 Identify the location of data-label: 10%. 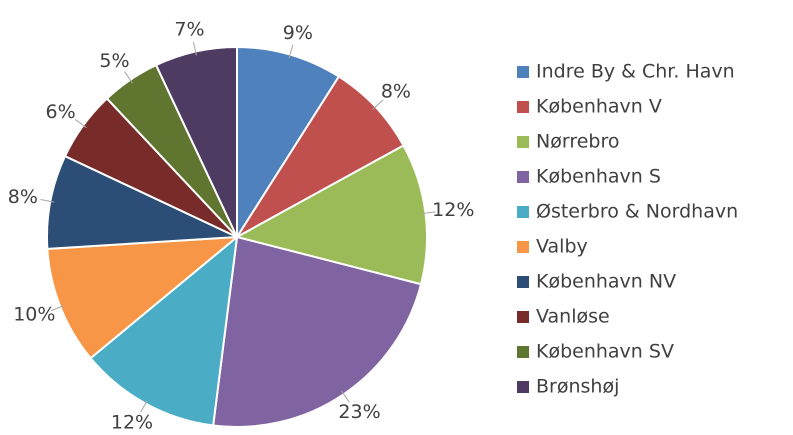
(34, 315).